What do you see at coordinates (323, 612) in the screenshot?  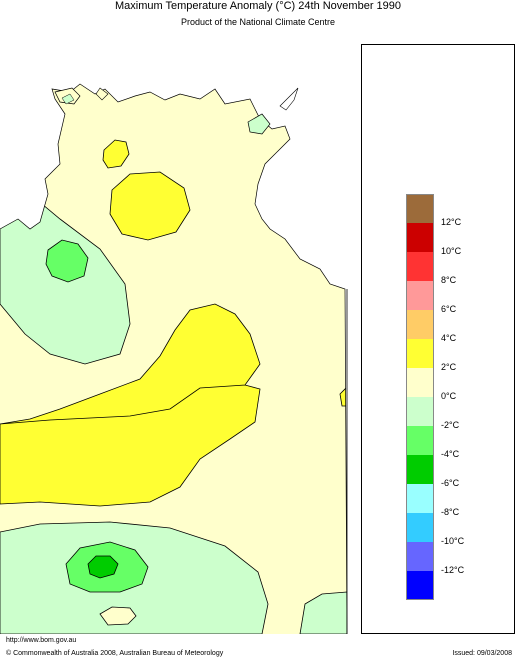 I see `anomaly-region-neg2-southeast` at bounding box center [323, 612].